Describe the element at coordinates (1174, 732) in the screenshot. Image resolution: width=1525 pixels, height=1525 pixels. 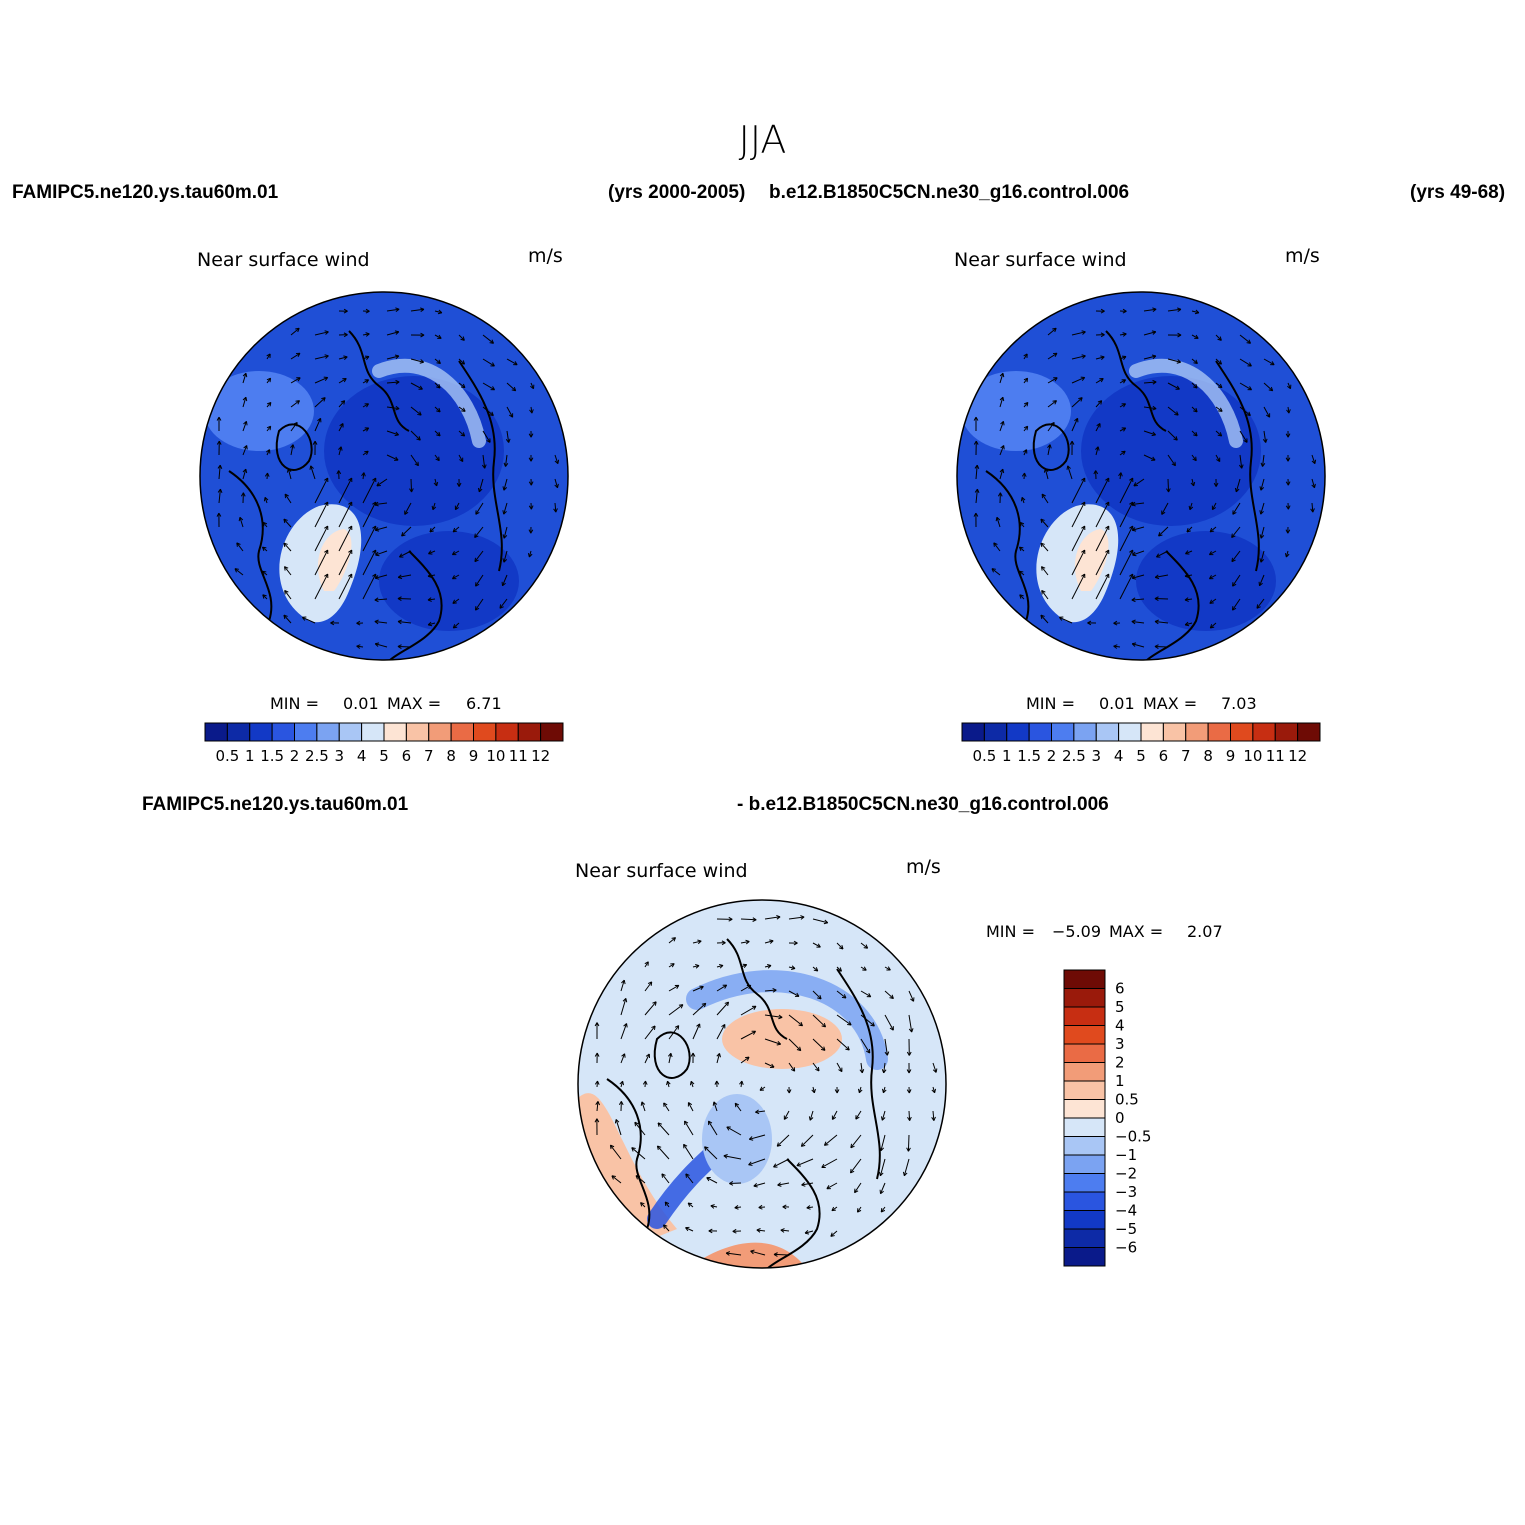
I see `panel2-colorbar-swatch` at that location.